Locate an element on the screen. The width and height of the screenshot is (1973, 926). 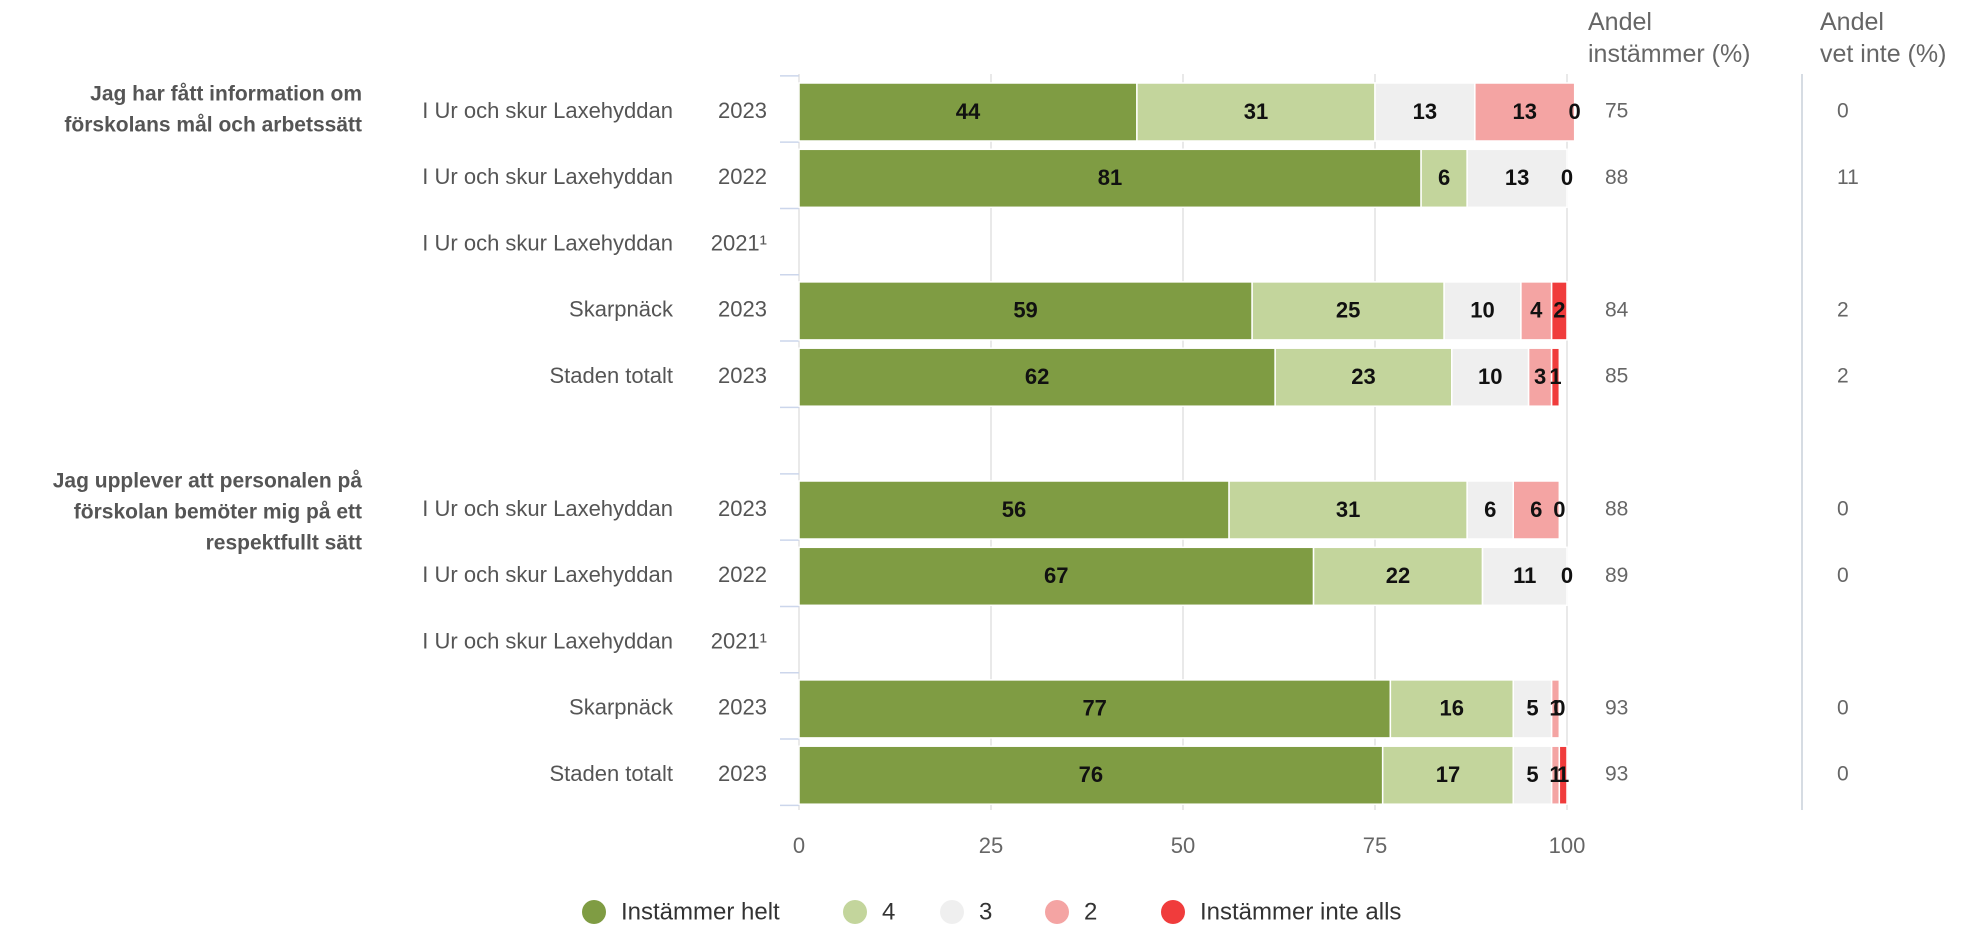
bar-data-label: 3 is located at coordinates (1540, 376).